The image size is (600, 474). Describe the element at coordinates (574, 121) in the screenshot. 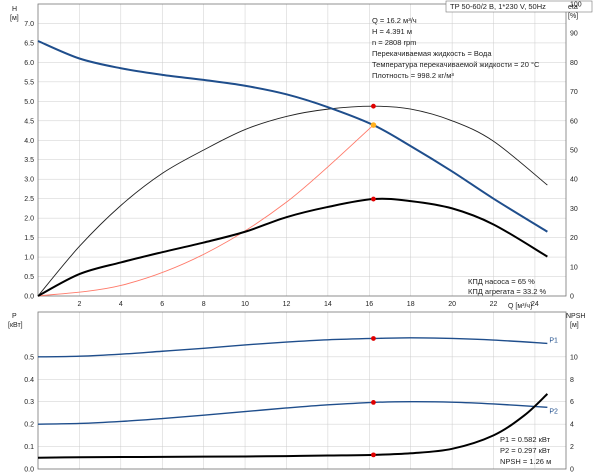

I see `y2-tick-label: 60` at that location.